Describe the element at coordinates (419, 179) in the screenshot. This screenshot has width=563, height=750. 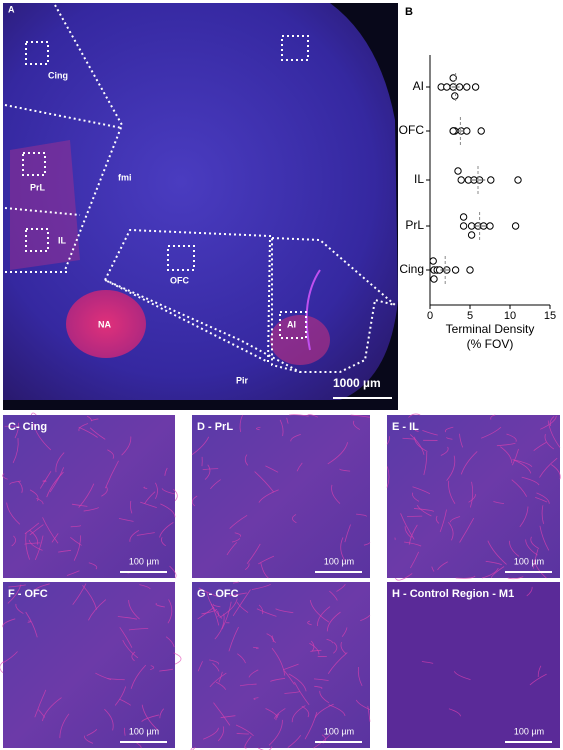
I see `y-tick-label: IL` at that location.